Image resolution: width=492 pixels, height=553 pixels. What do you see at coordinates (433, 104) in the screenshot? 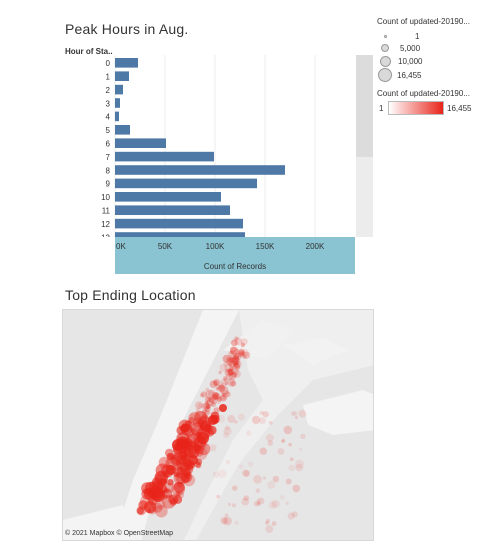
I see `color-legend: Count of updated-20190... 1 16,455` at bounding box center [433, 104].